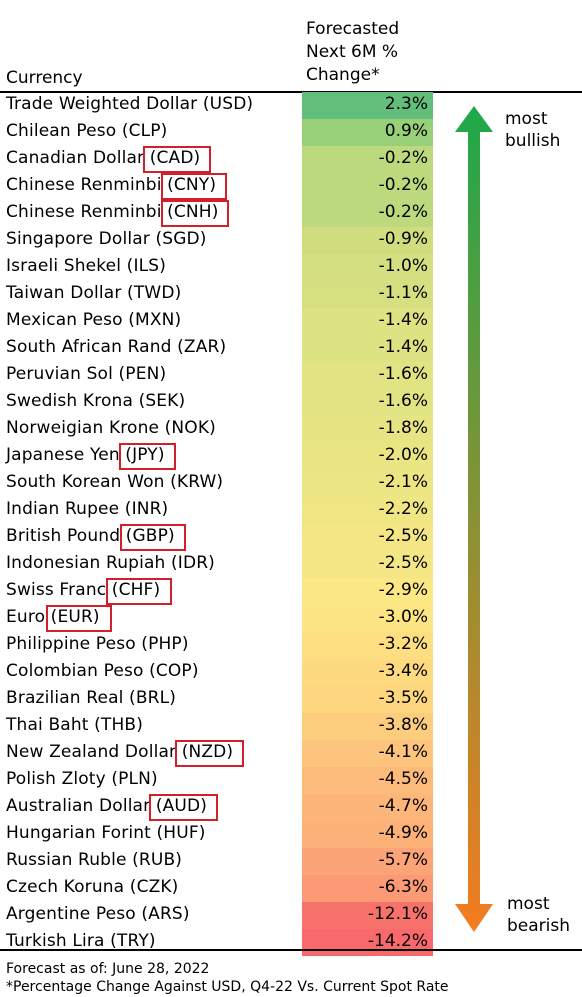  I want to click on currency-name: Israeli Shekel (ILS), so click(86, 266).